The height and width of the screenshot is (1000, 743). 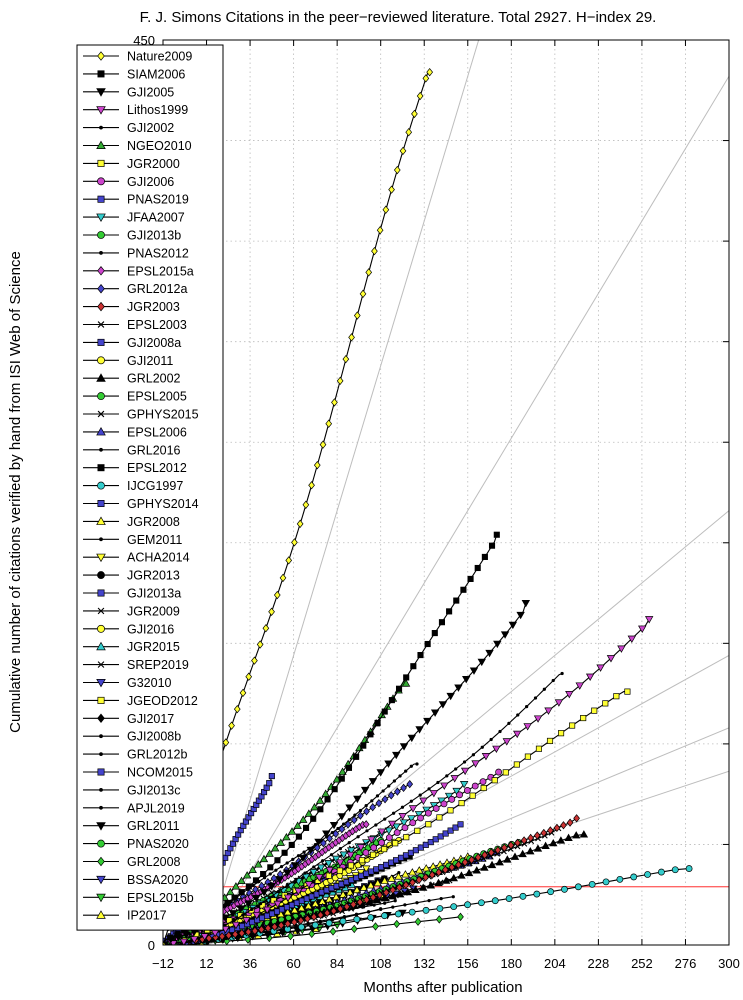 What do you see at coordinates (157, 397) in the screenshot?
I see `legend-label: EPSL2005` at bounding box center [157, 397].